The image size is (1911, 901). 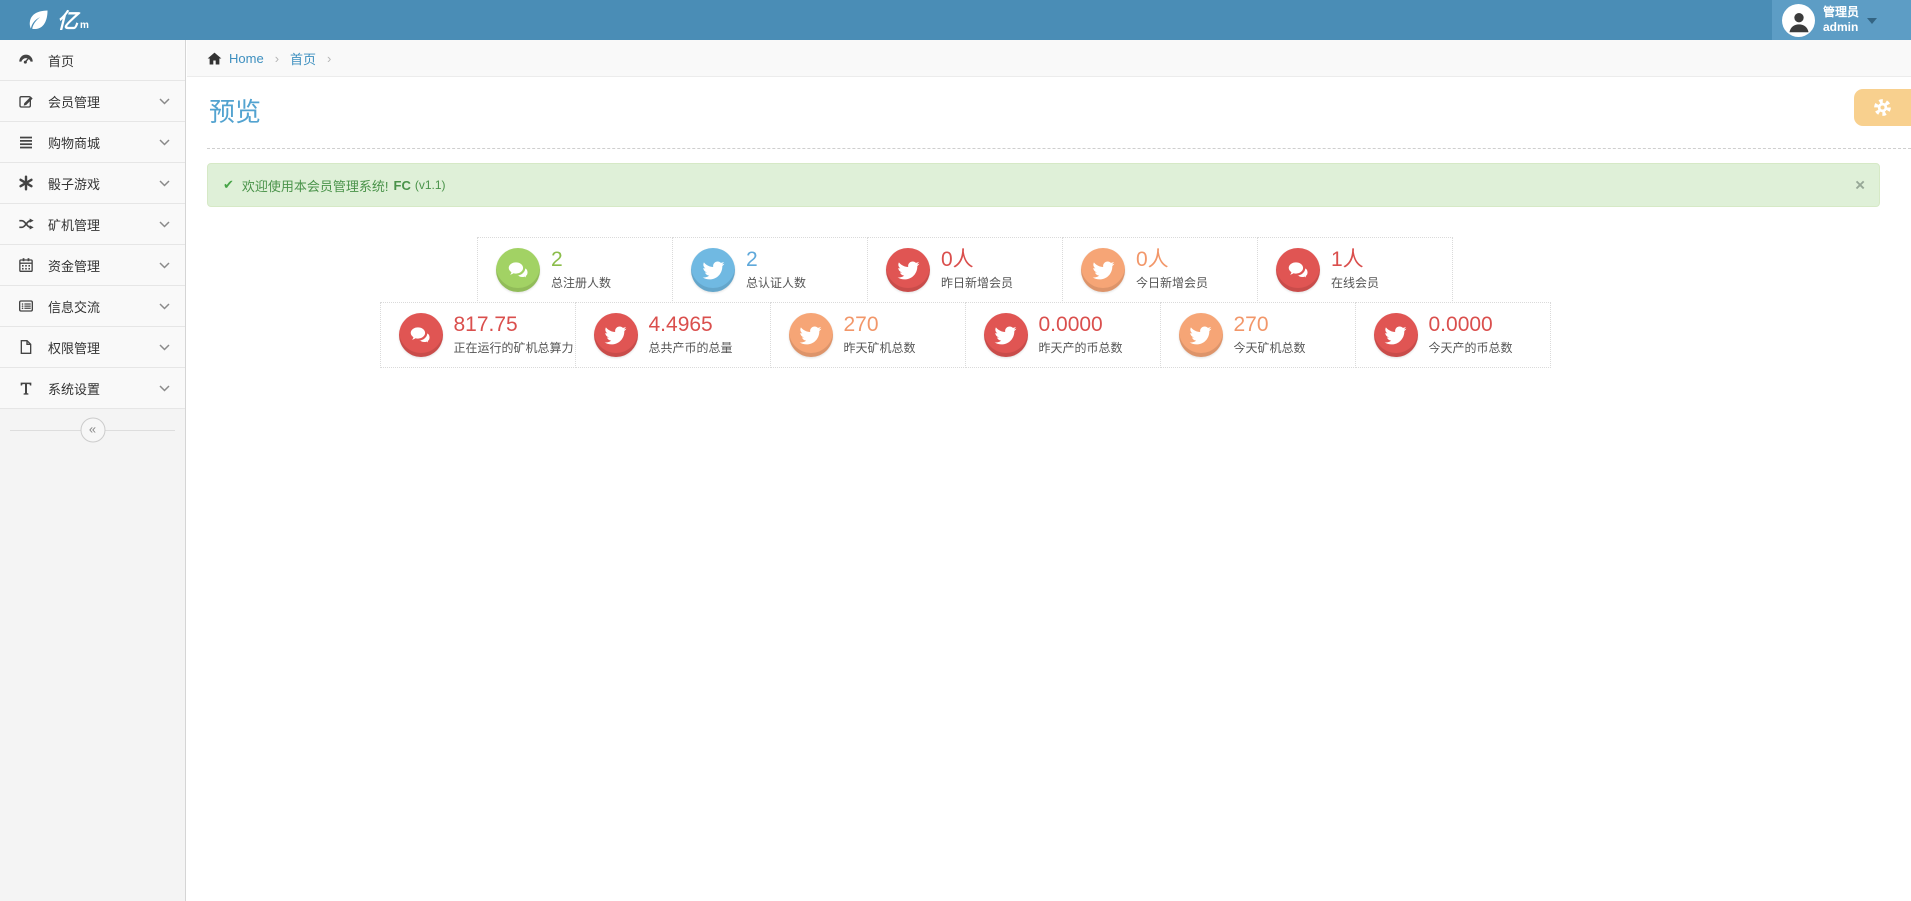 I want to click on sidebar-item-funds: 资金管理, so click(x=92, y=265).